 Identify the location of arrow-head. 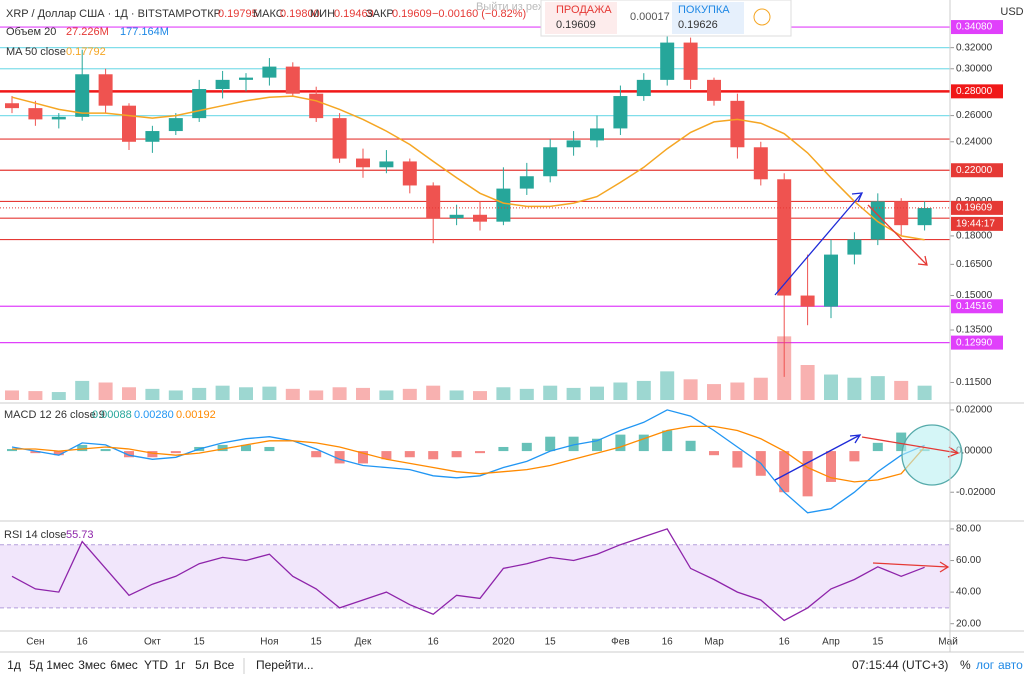
(857, 197).